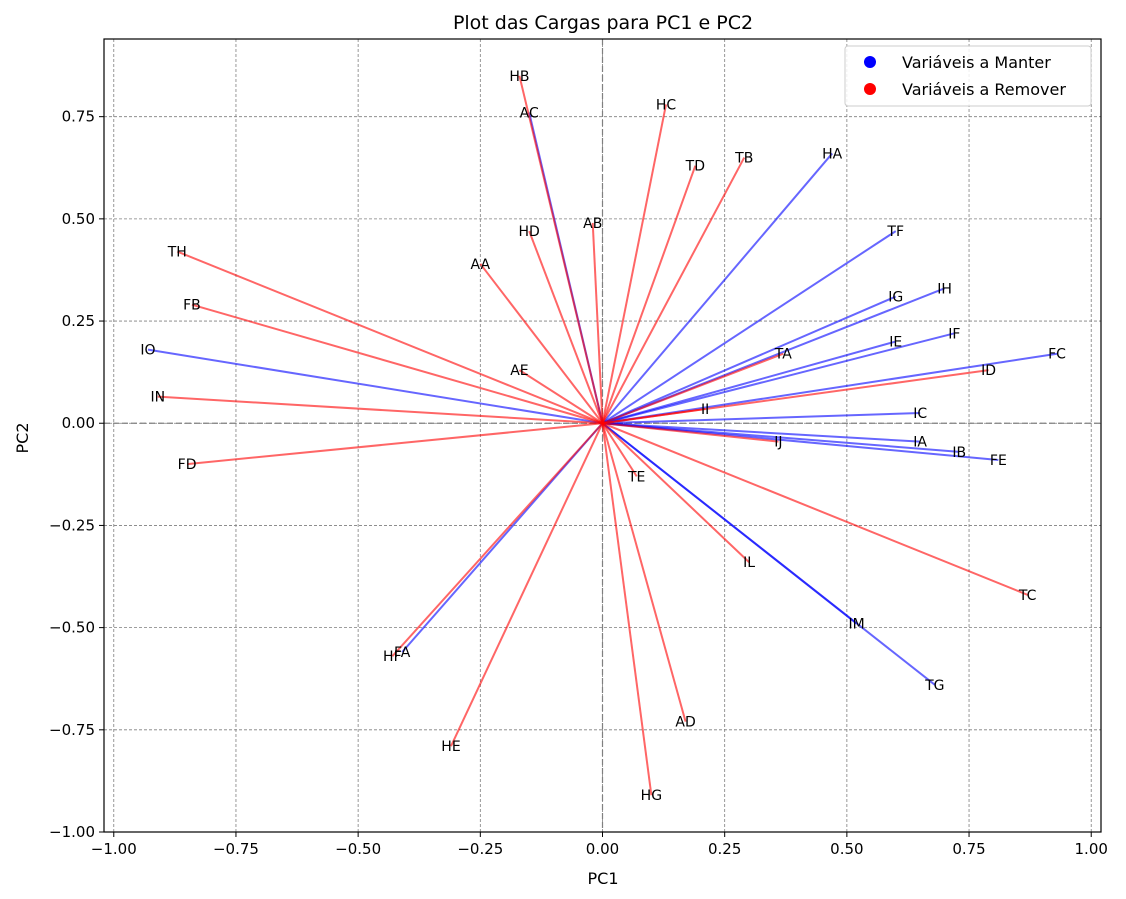 The image size is (1126, 899). Describe the element at coordinates (72, 628) in the screenshot. I see `y-tick-label: −0.50` at that location.